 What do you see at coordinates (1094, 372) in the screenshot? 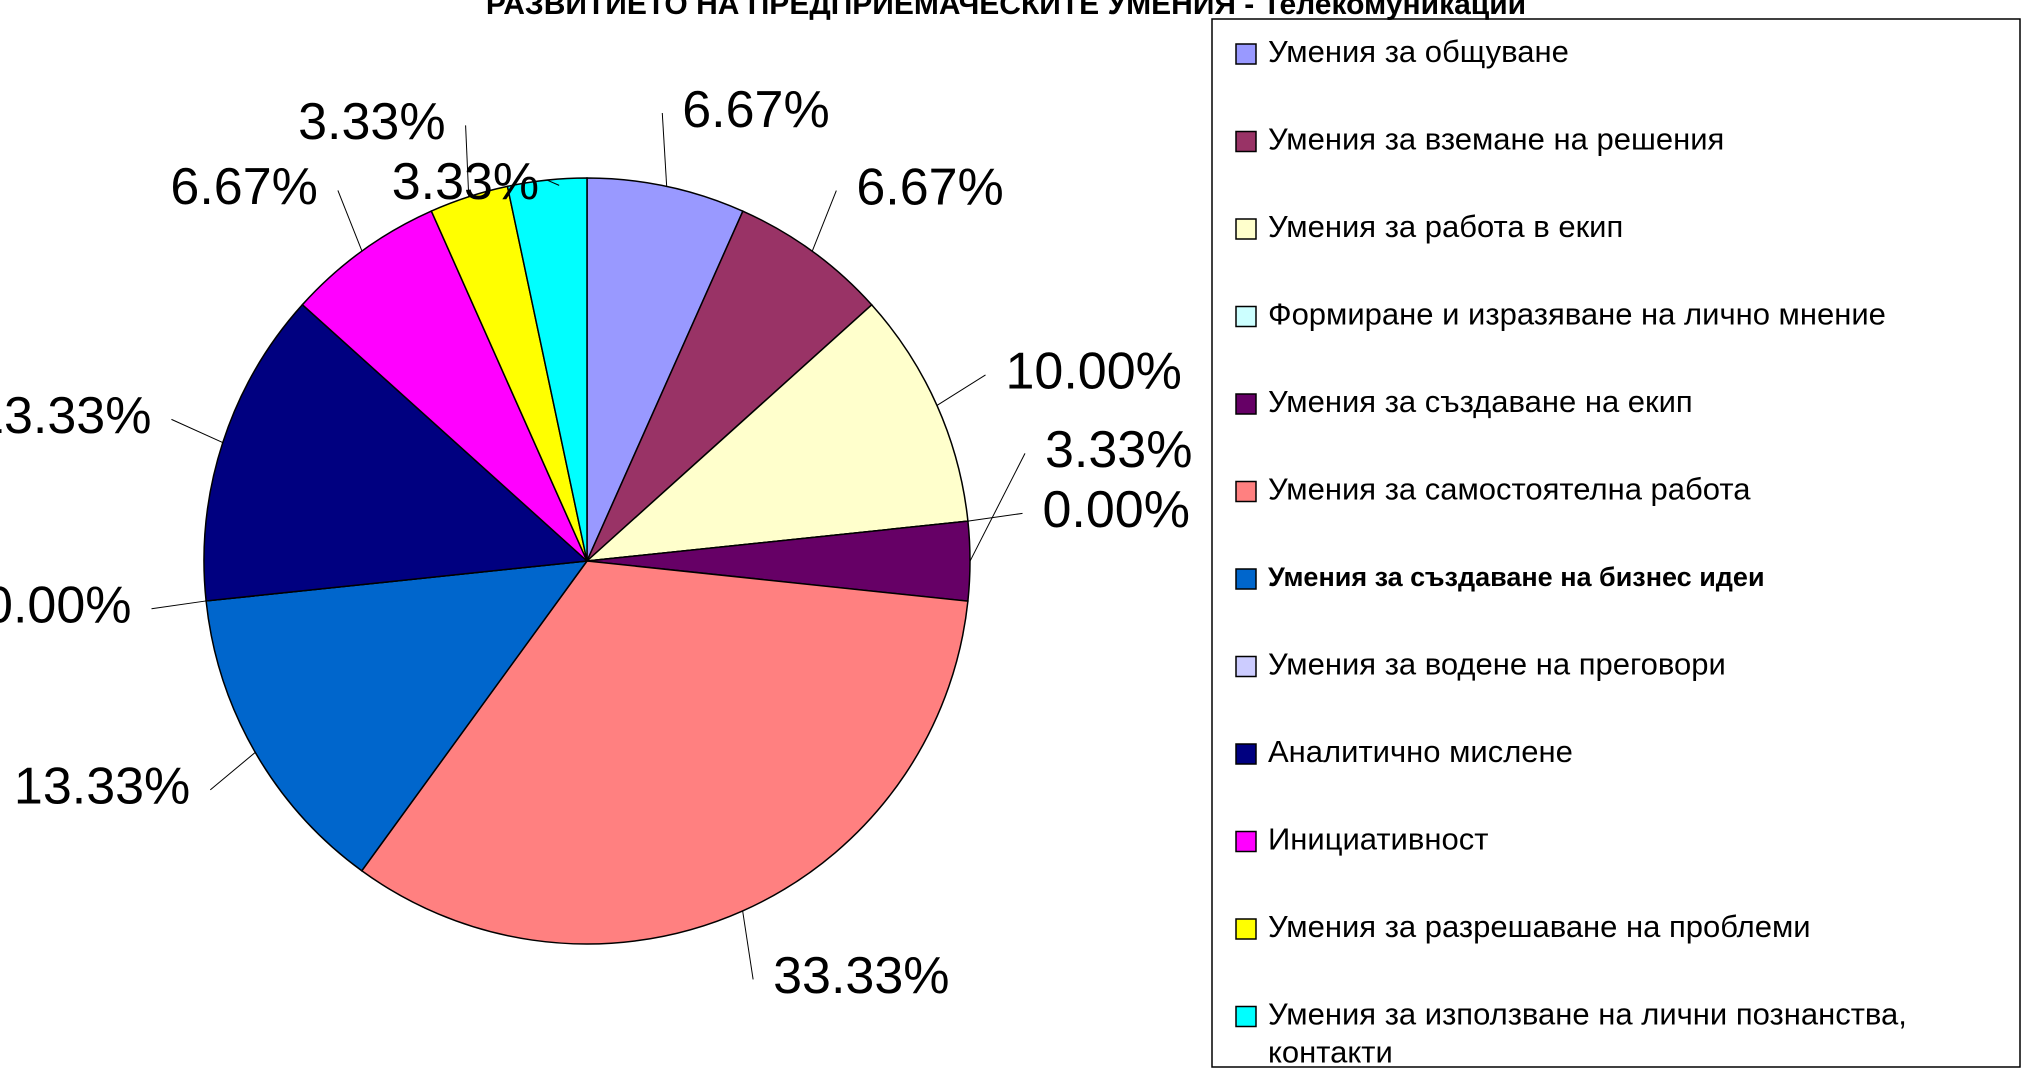
I see `data-label: 10.00%` at bounding box center [1094, 372].